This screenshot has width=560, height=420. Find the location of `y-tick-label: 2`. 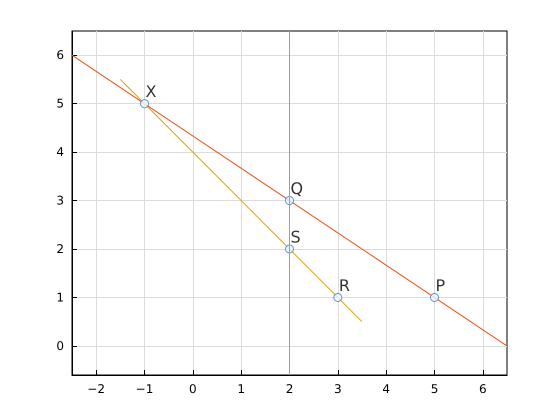

y-tick-label: 2 is located at coordinates (60, 249).